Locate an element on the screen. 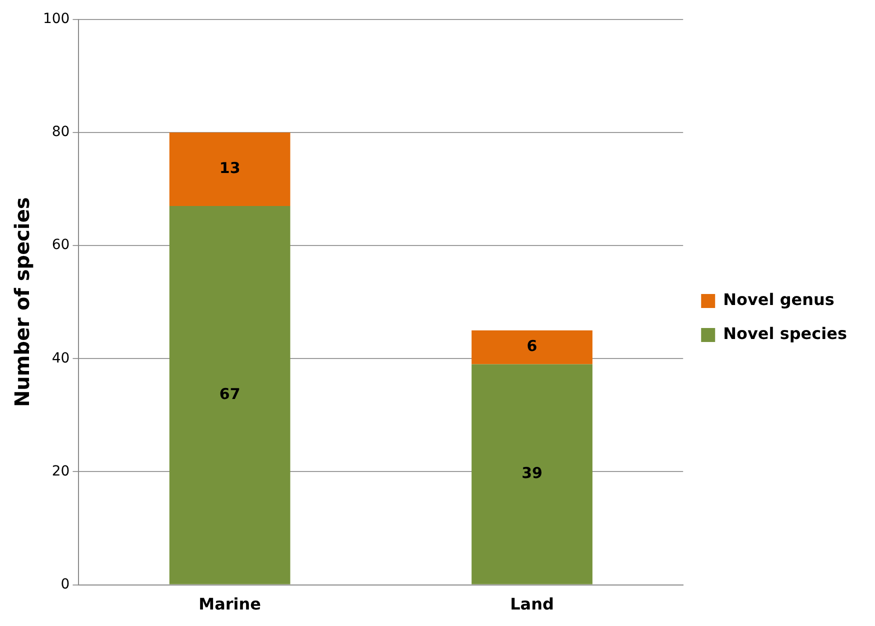 The height and width of the screenshot is (626, 875). y-tick-label: 20 is located at coordinates (61, 471).